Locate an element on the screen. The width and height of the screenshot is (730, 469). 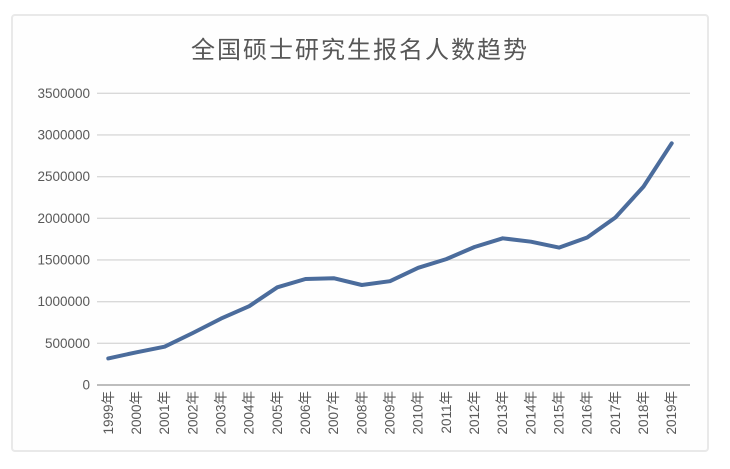
y-tick-label: 3000000 is located at coordinates (63, 134).